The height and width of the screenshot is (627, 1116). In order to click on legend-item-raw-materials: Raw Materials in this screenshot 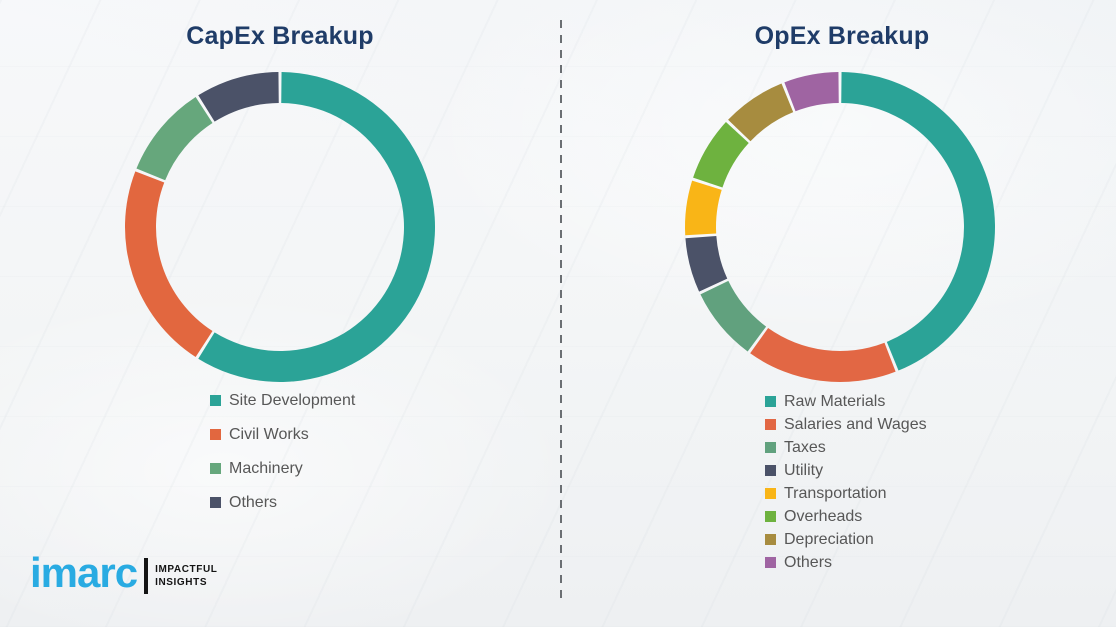, I will do `click(846, 401)`.